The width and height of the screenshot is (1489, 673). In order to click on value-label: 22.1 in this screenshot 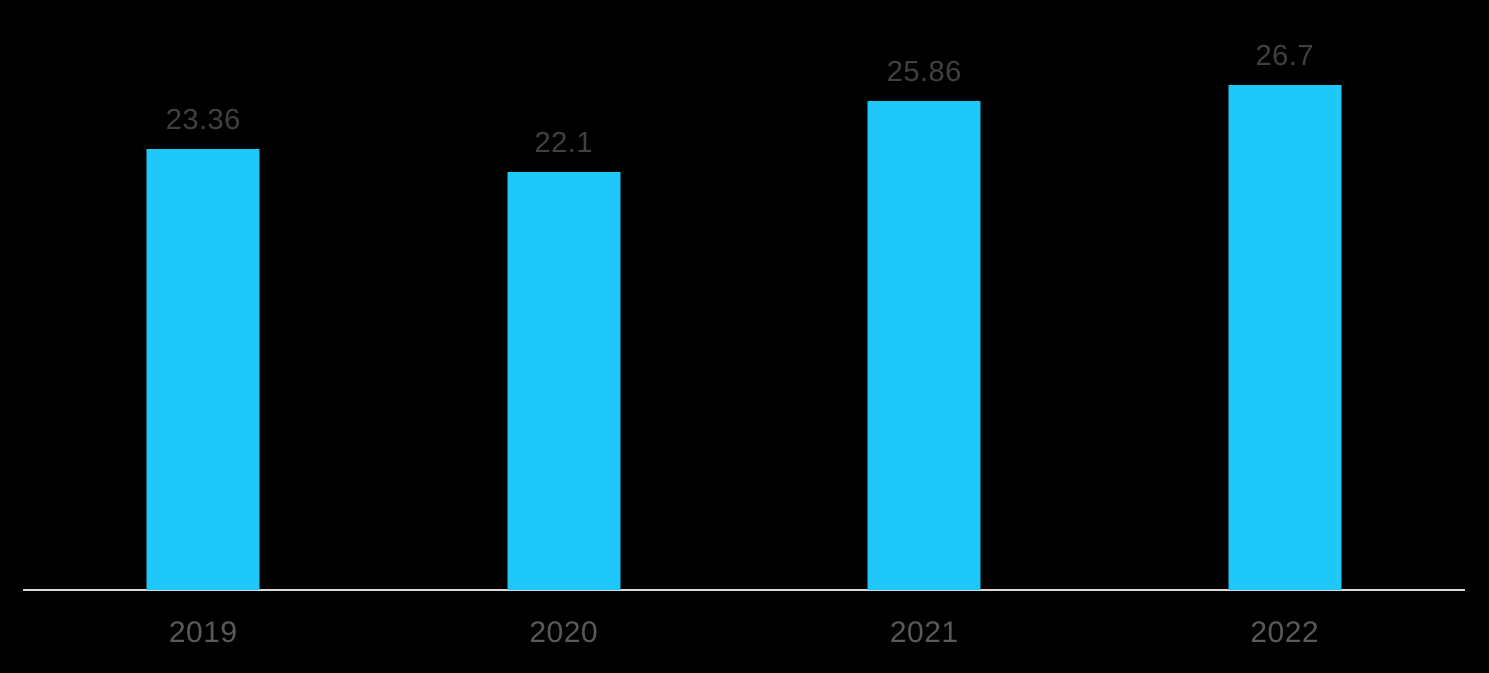, I will do `click(563, 143)`.